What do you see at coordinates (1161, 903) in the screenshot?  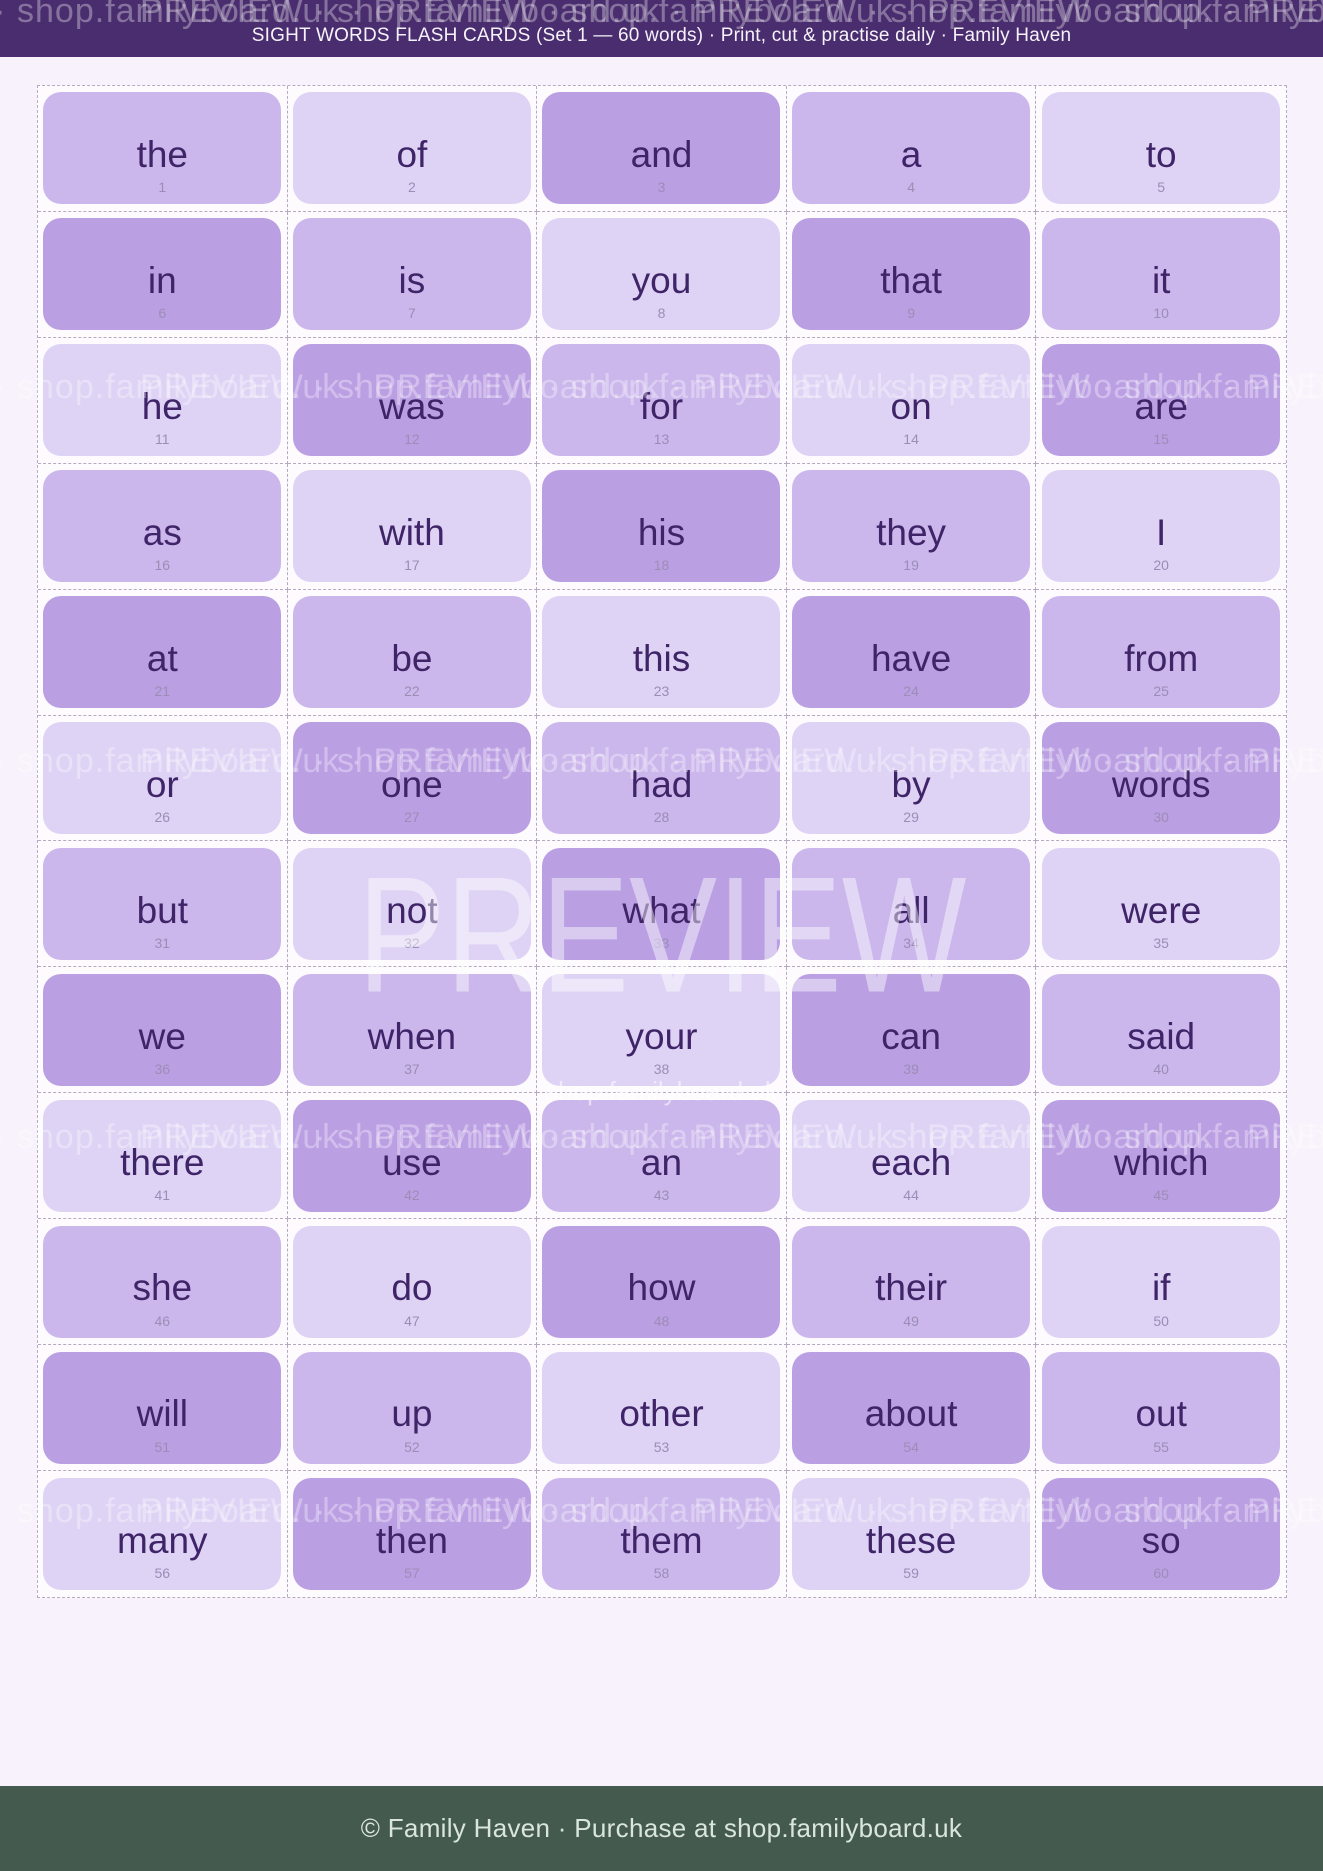 I see `flash-card: were 35` at bounding box center [1161, 903].